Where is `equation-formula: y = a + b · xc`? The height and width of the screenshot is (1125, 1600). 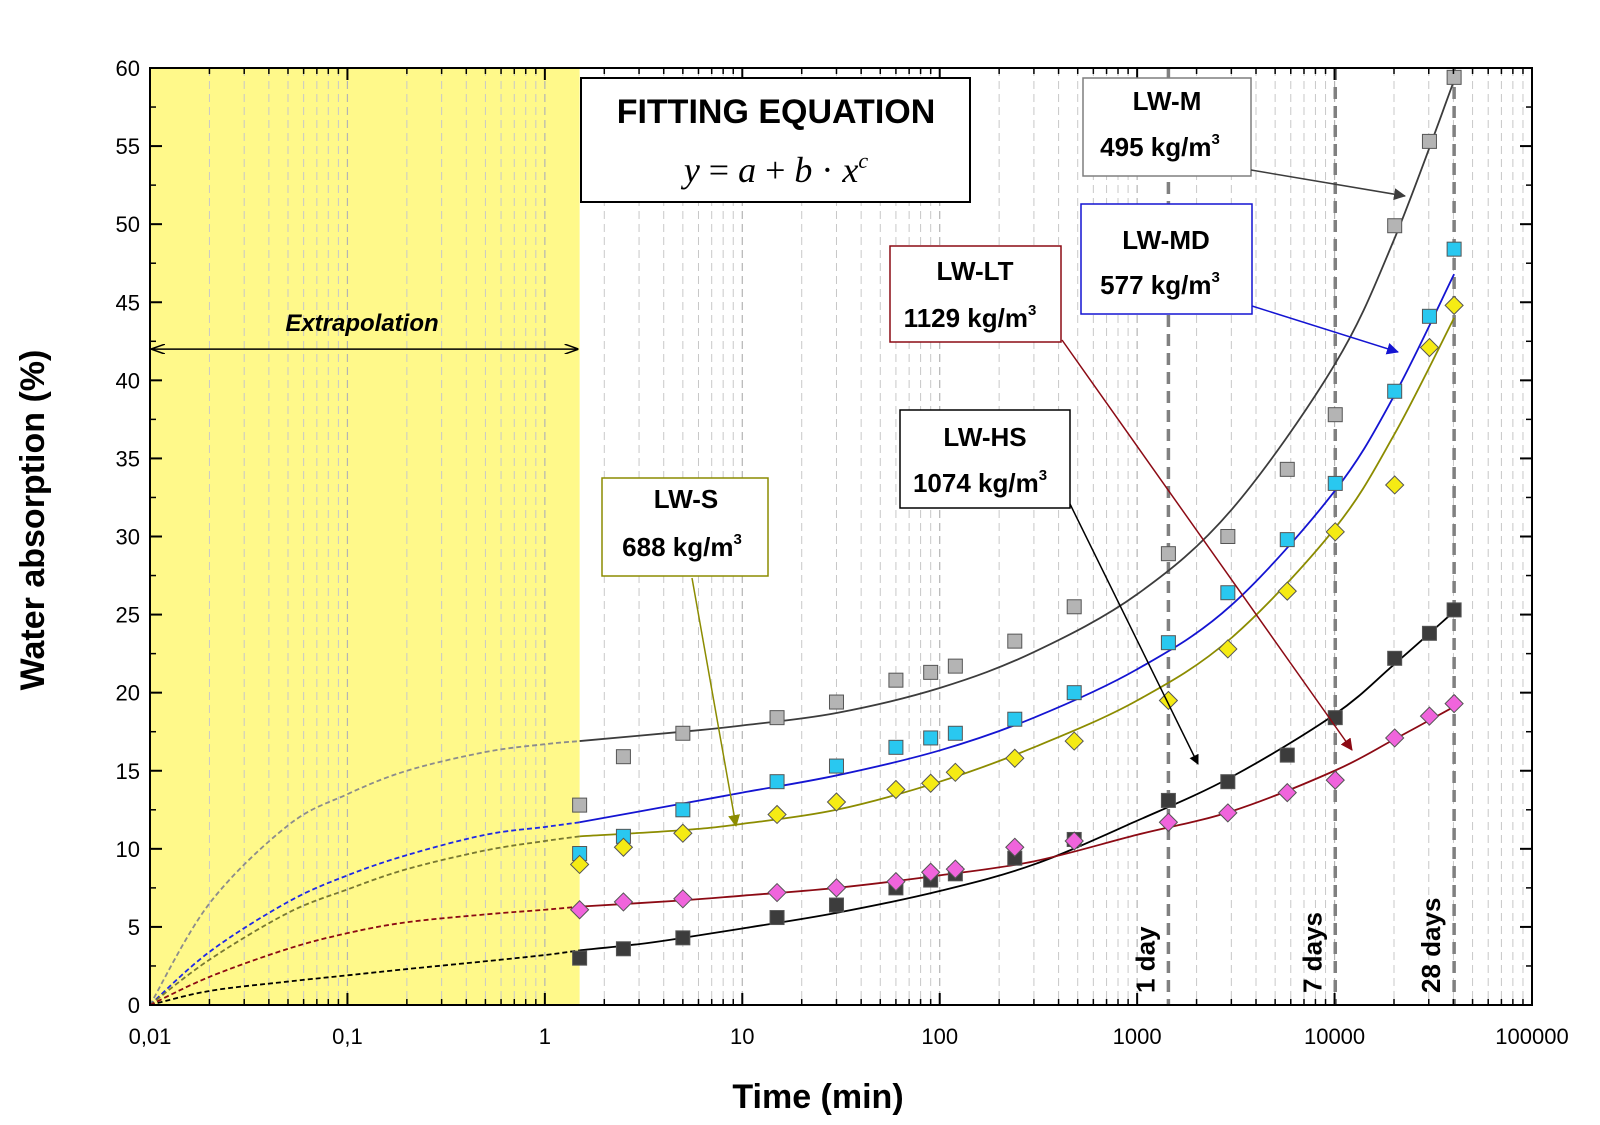 equation-formula: y = a + b · xc is located at coordinates (775, 169).